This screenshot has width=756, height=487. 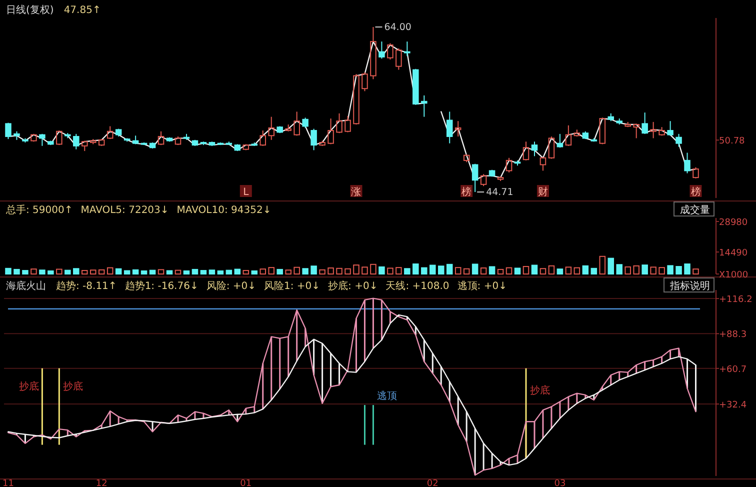 I want to click on x-tick-label: 01, so click(x=246, y=483).